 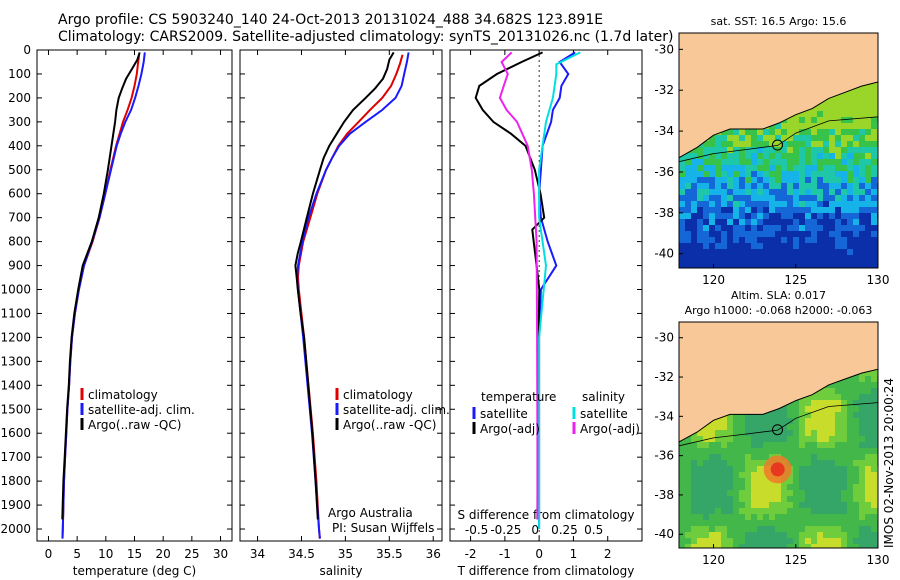 What do you see at coordinates (15, 529) in the screenshot?
I see `y-tick-label: 2000` at bounding box center [15, 529].